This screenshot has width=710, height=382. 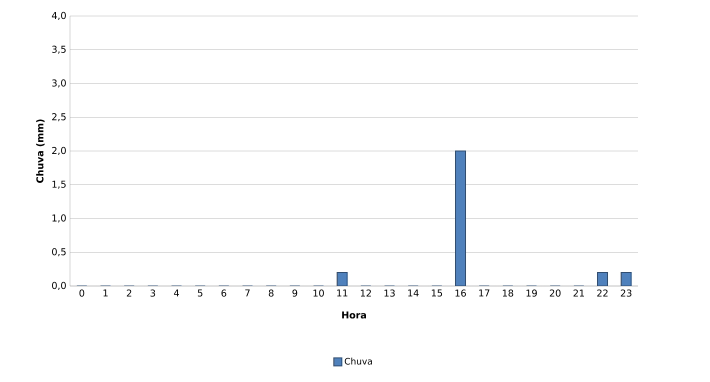 I want to click on x-tick-label: 0, so click(x=81, y=293).